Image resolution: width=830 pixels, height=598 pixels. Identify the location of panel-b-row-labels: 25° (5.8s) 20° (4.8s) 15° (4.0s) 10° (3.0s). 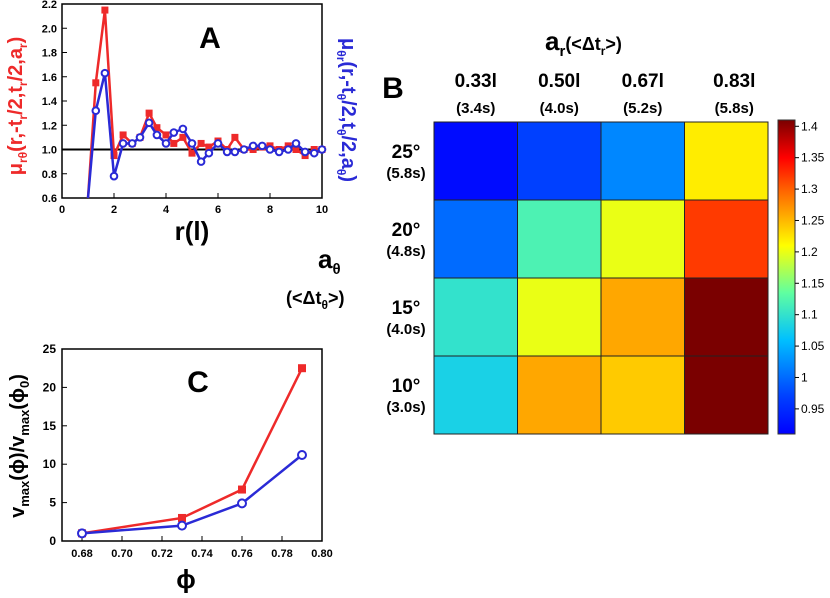
(405, 279).